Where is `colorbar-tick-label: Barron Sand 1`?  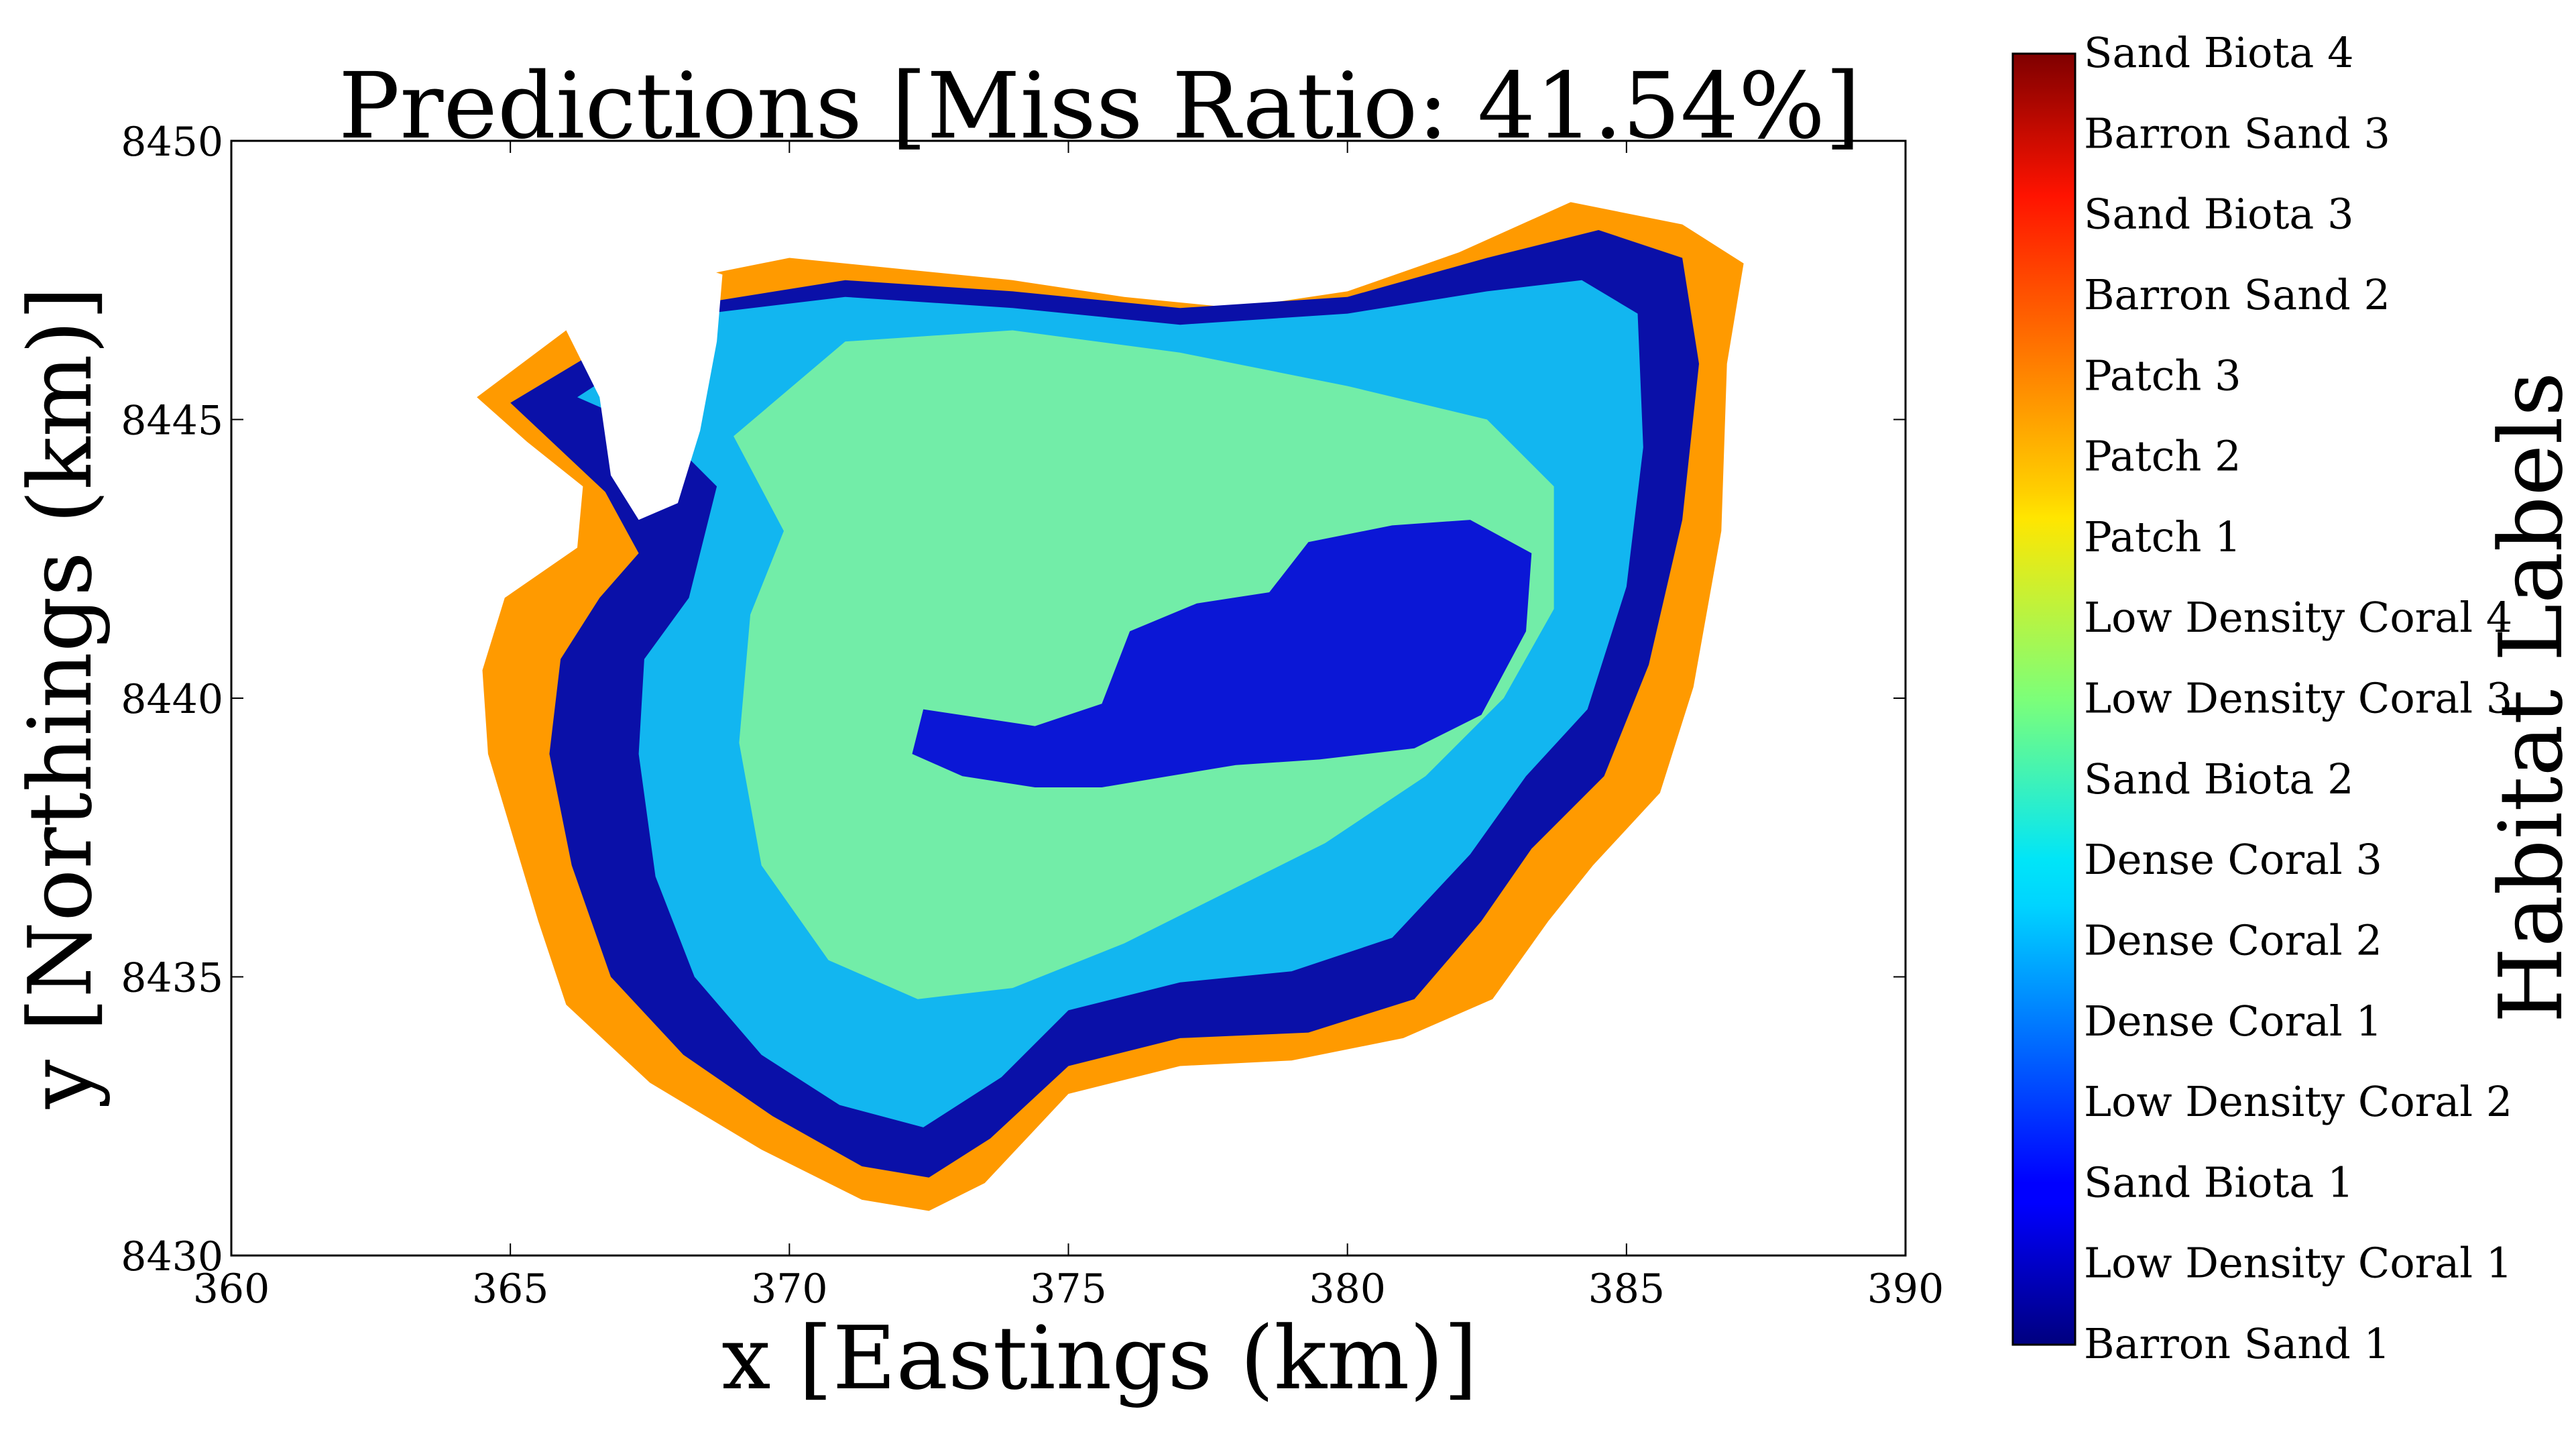
colorbar-tick-label: Barron Sand 1 is located at coordinates (2237, 1343).